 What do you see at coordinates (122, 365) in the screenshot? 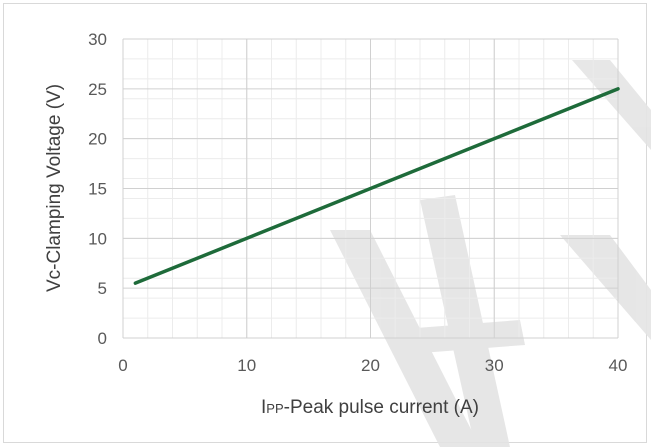
I see `x-tick-label: 0` at bounding box center [122, 365].